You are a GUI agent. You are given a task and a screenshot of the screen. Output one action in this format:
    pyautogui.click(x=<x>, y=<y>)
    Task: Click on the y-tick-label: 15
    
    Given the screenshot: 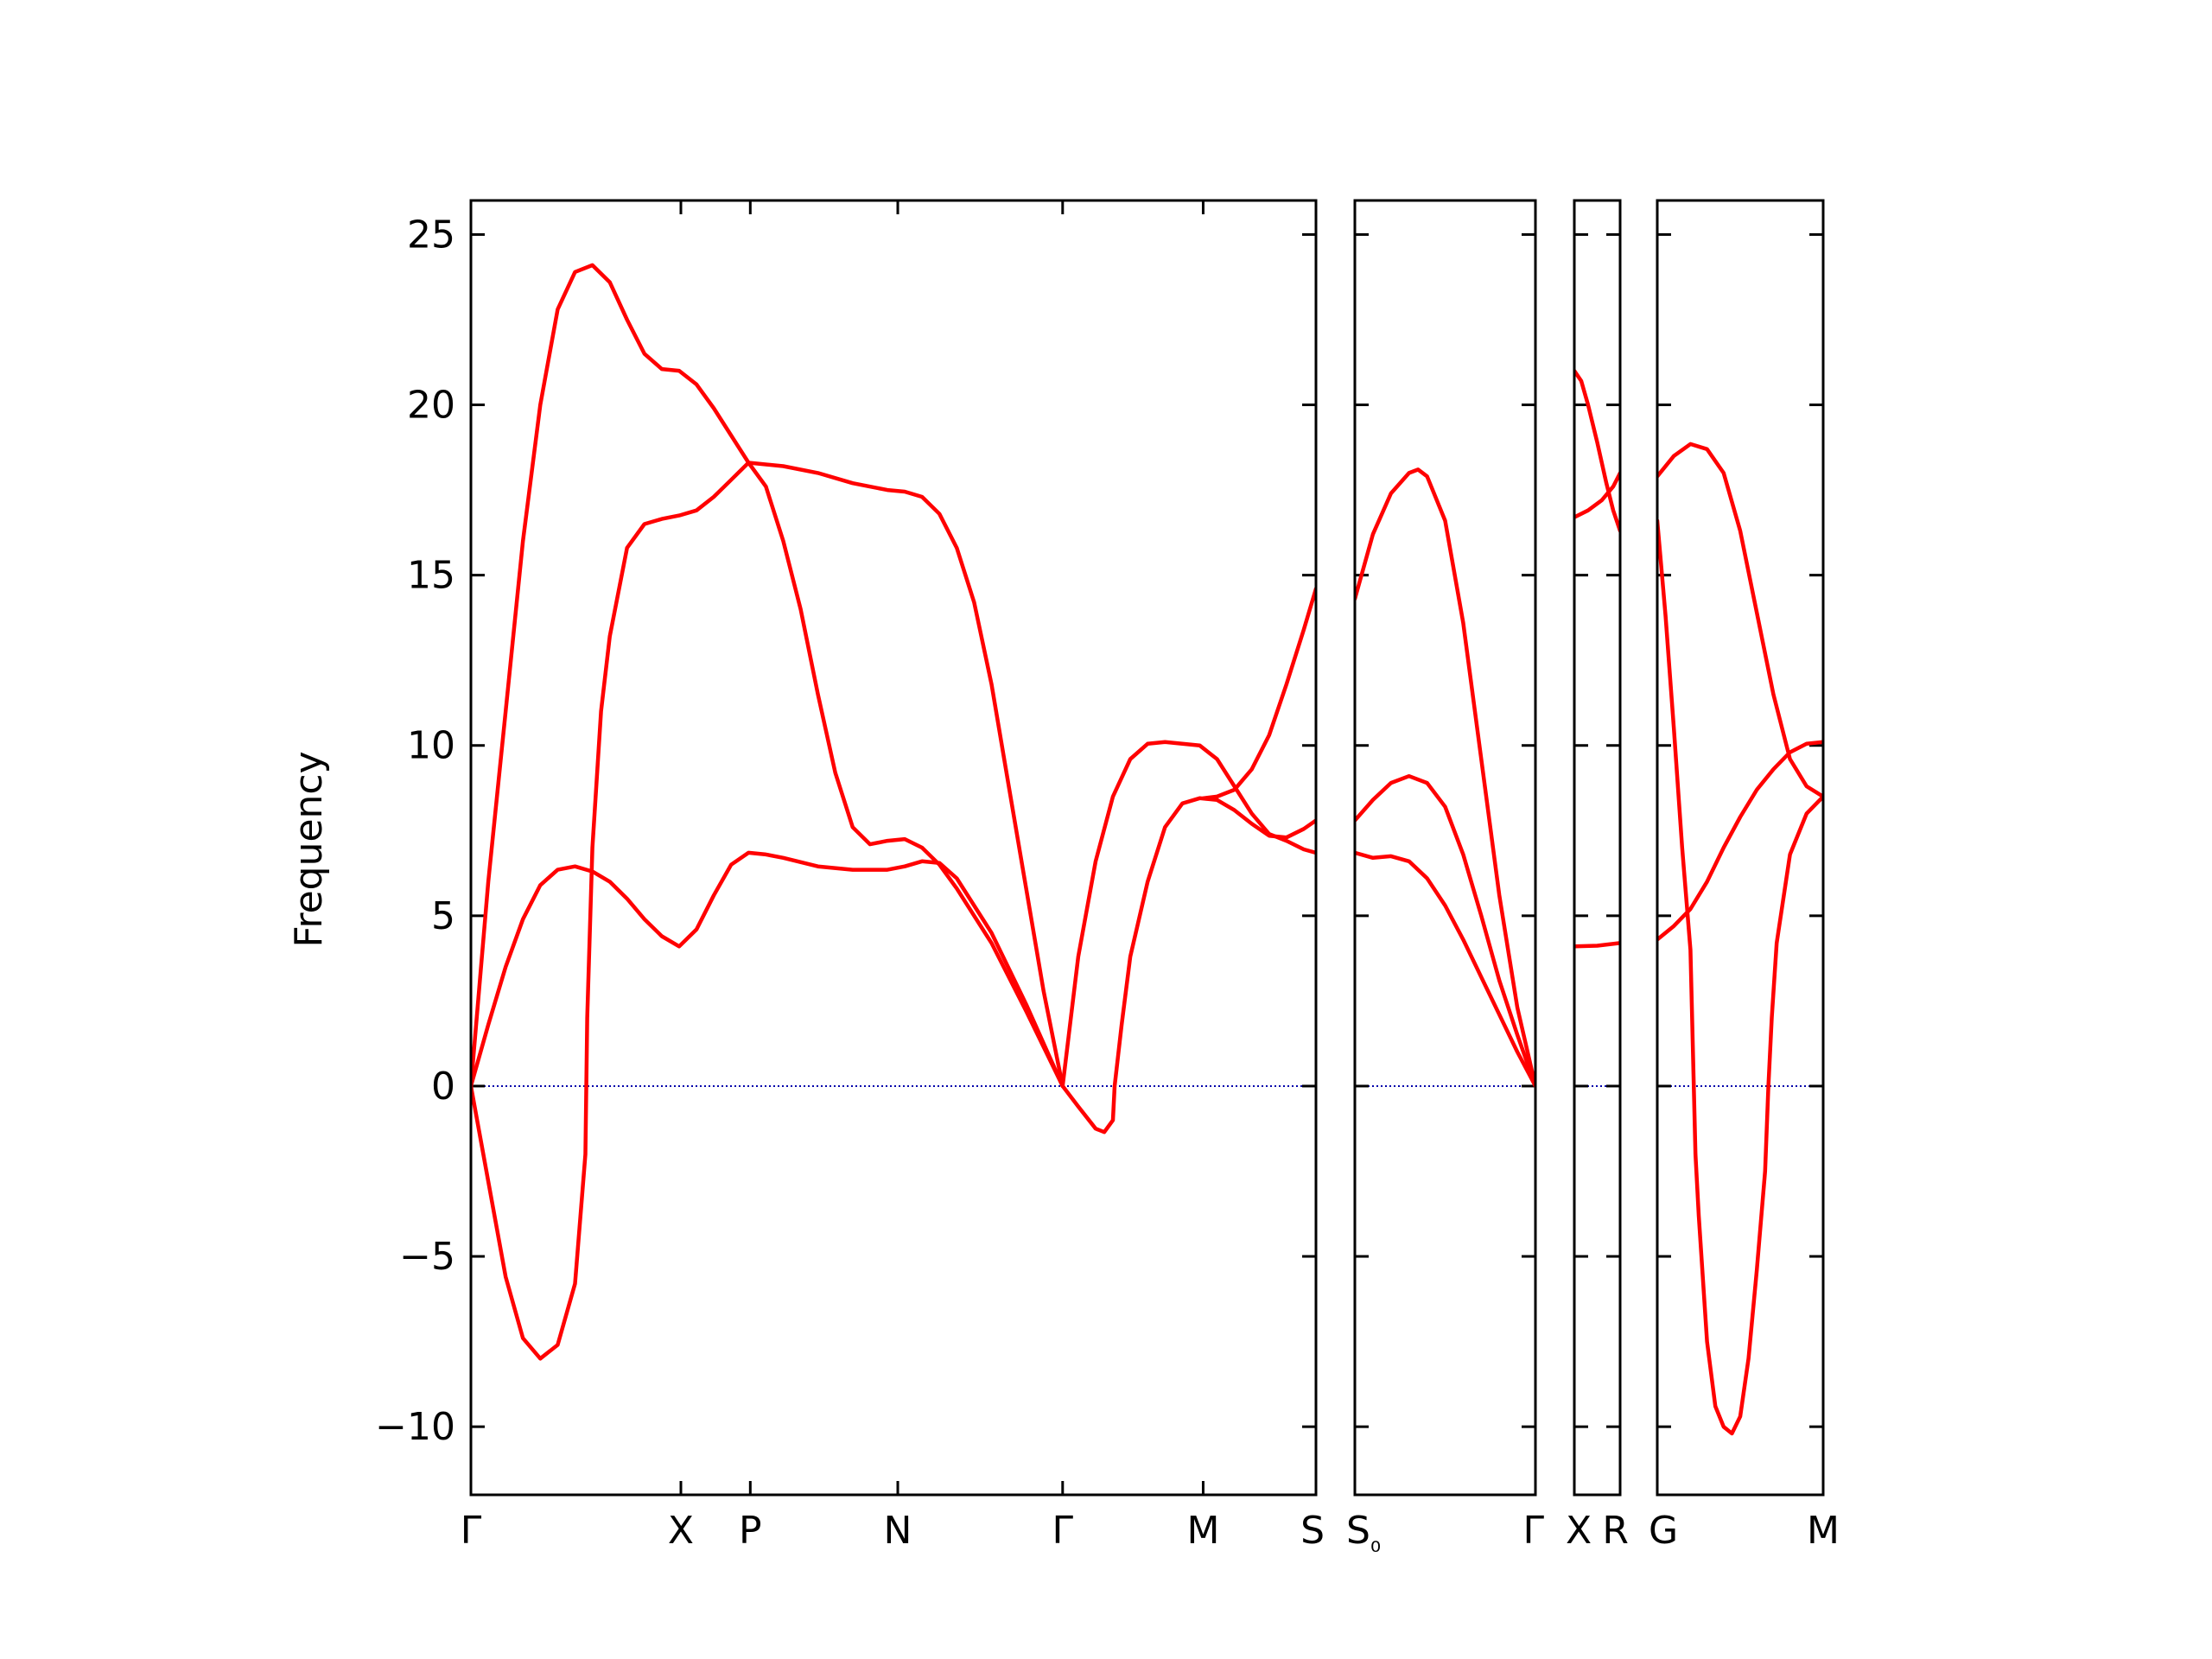 What is the action you would take?
    pyautogui.click(x=431, y=576)
    